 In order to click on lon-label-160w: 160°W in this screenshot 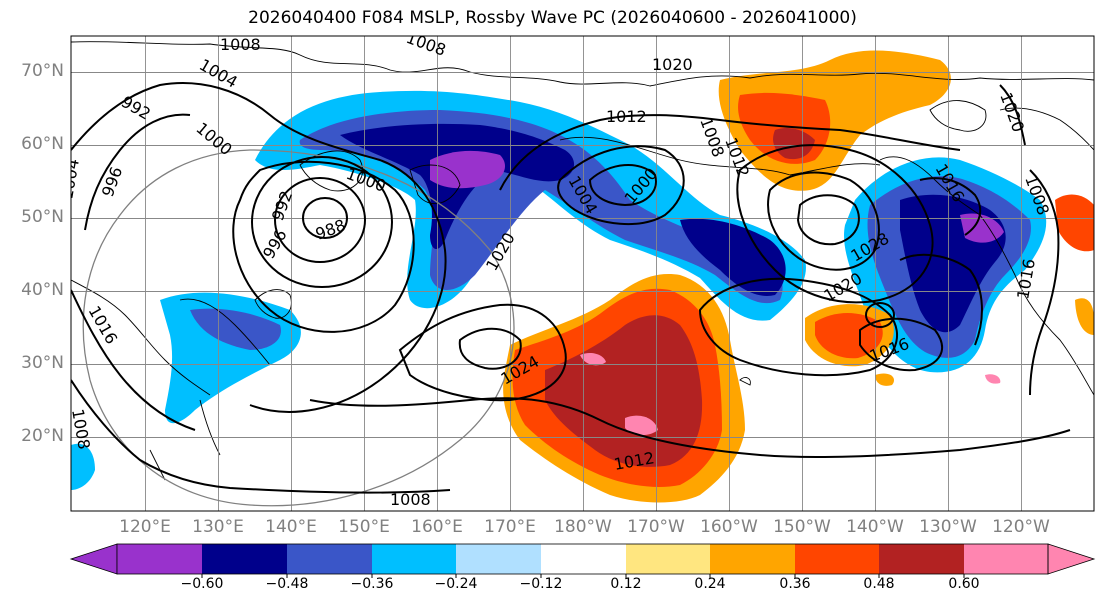, I will do `click(729, 527)`.